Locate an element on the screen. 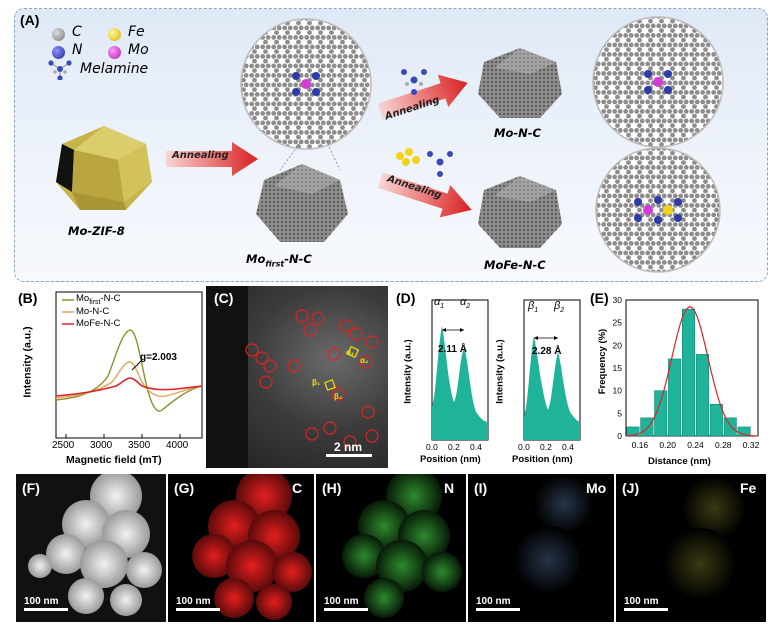 The image size is (779, 632). legend-mo-first-n-c: Mofirst-N-C is located at coordinates (98, 299).